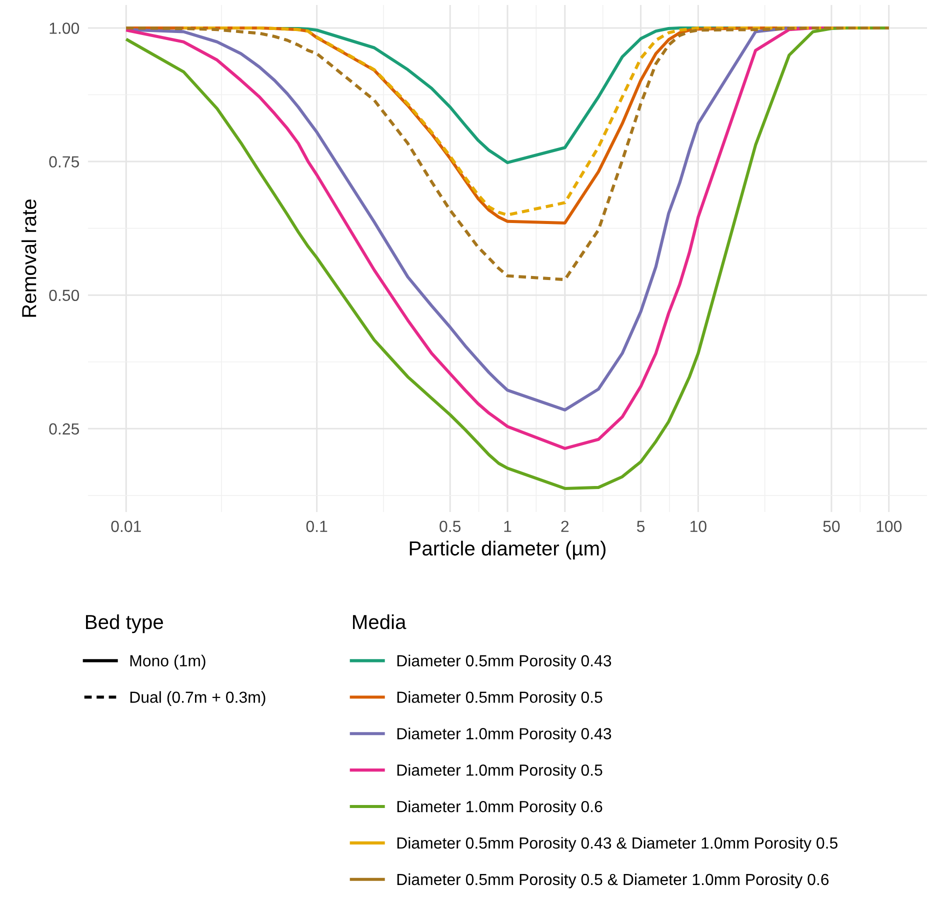 This screenshot has height=903, width=933. What do you see at coordinates (613, 880) in the screenshot?
I see `legend-label: Diameter 0.5mm Porosity 0.5 & Diameter 1.0mm Porosity 0.6` at bounding box center [613, 880].